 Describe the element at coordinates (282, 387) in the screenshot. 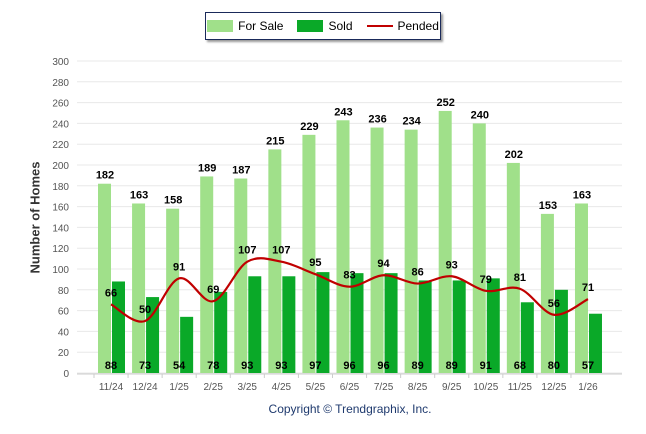

I see `x-tick-label: 4/25` at that location.